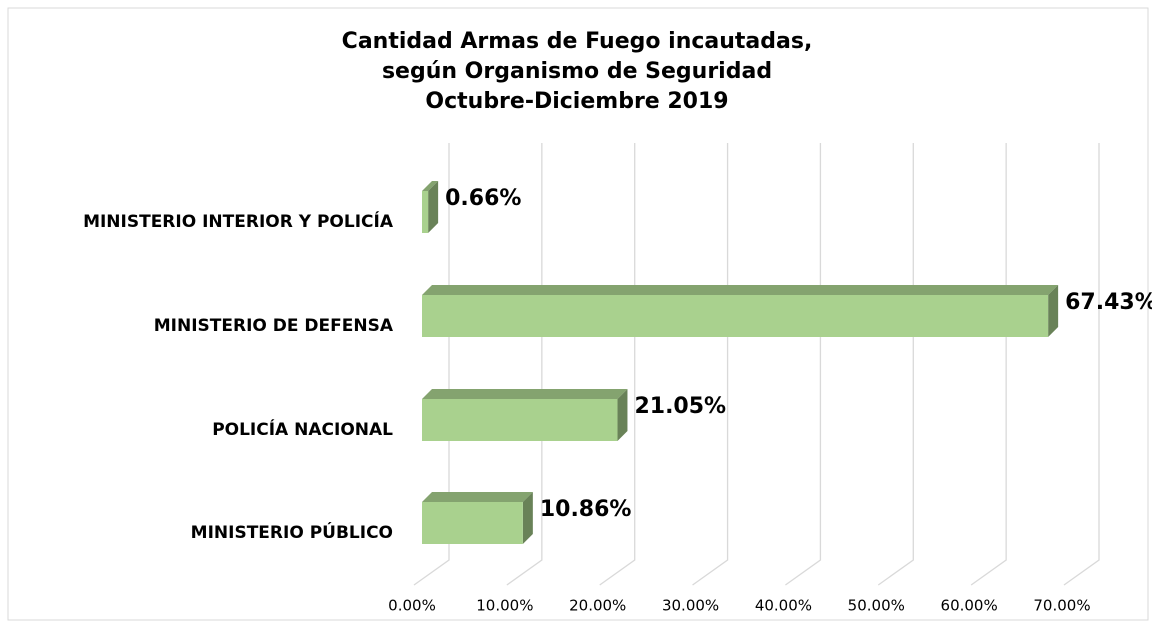 The image size is (1152, 625). Describe the element at coordinates (690, 606) in the screenshot. I see `x-tick-label: 30.00%` at that location.